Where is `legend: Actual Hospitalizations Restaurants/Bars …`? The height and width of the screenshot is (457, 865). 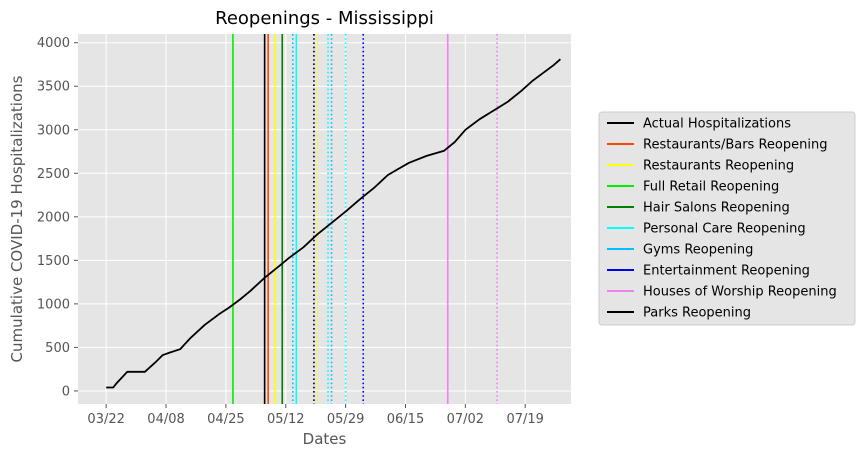
legend: Actual Hospitalizations Restaurants/Bars … is located at coordinates (727, 218).